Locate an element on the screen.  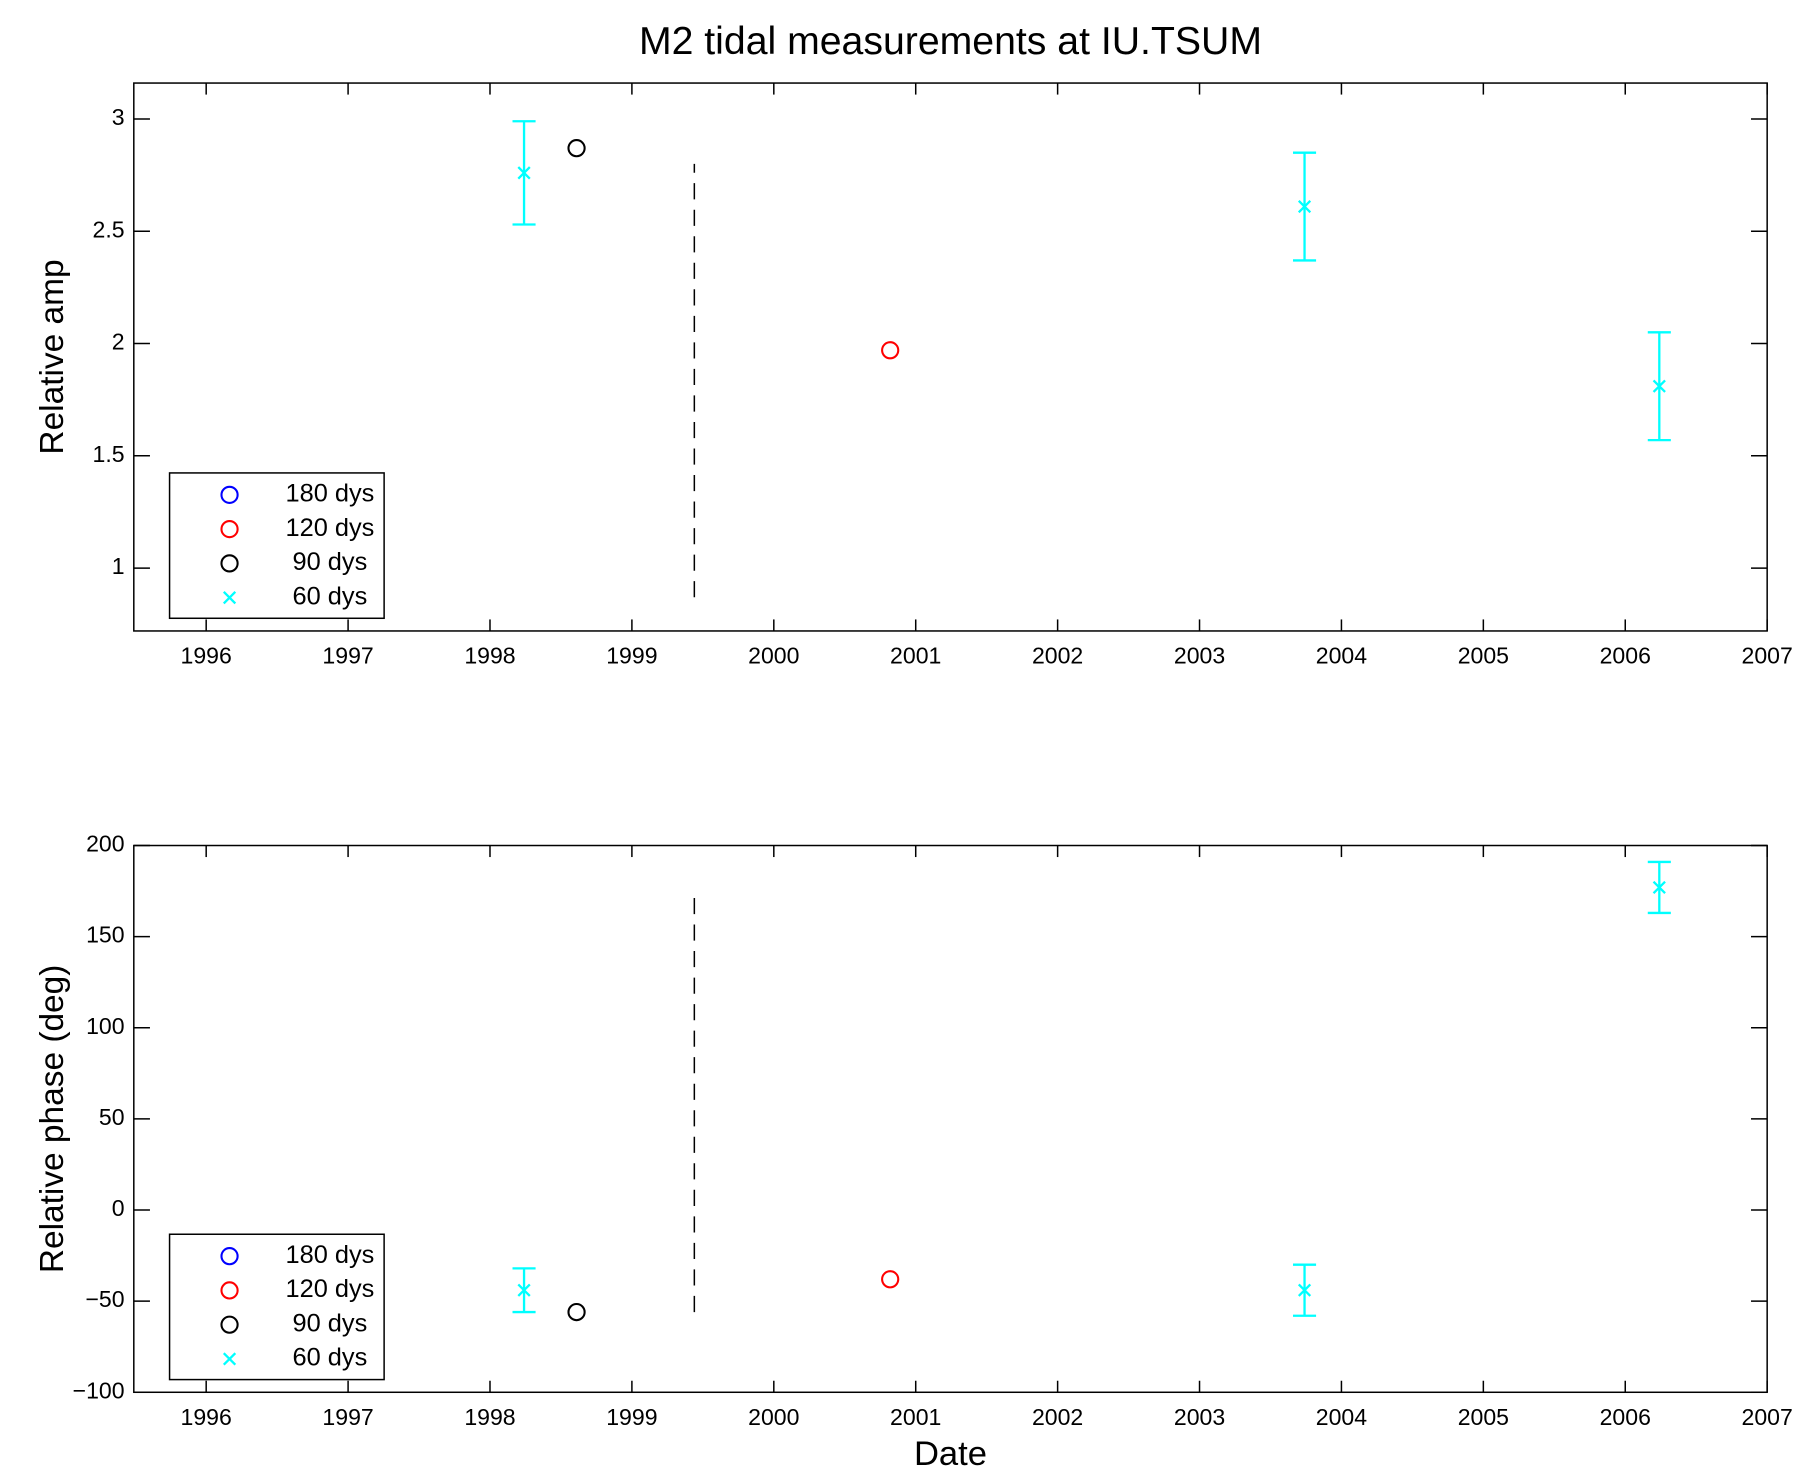
y-tick-label: 2.5 is located at coordinates (109, 229).